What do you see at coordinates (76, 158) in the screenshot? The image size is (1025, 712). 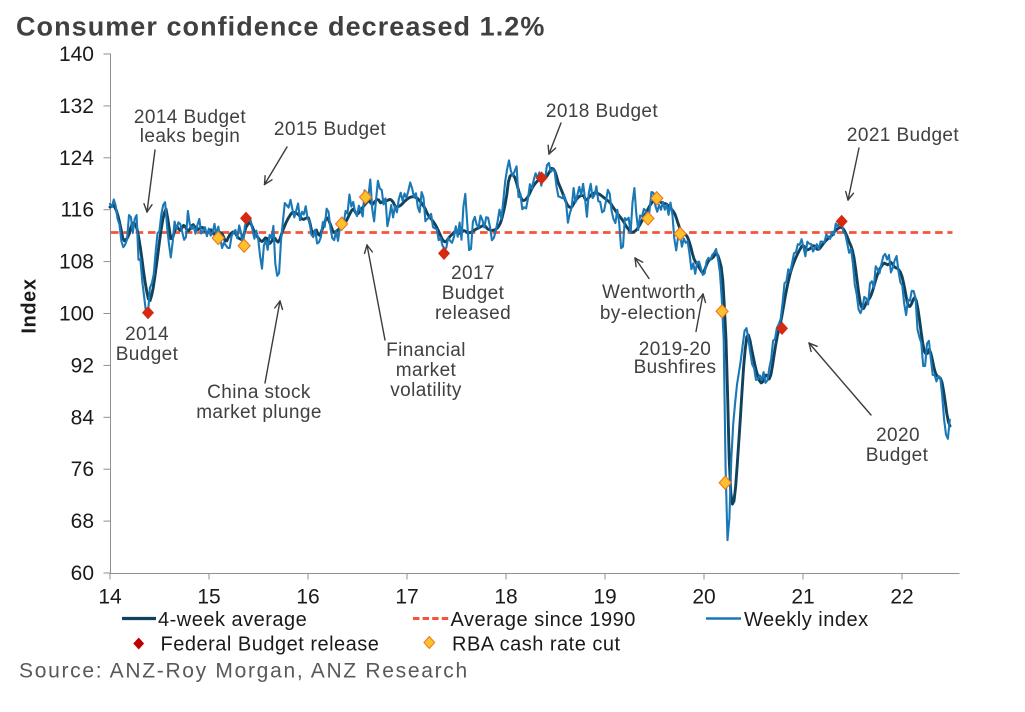 I see `svg-text: 124` at bounding box center [76, 158].